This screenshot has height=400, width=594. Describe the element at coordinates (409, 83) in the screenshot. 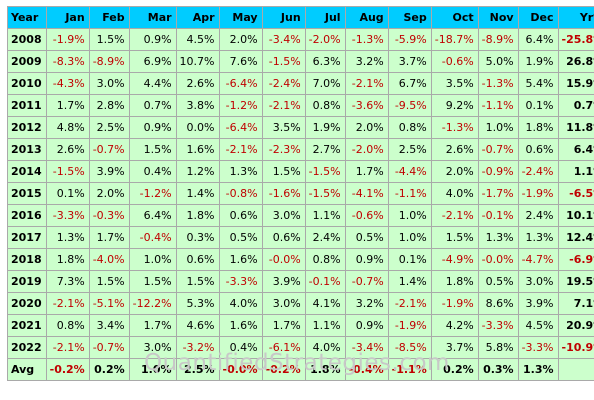

I see `return-cell: 6.7%` at that location.